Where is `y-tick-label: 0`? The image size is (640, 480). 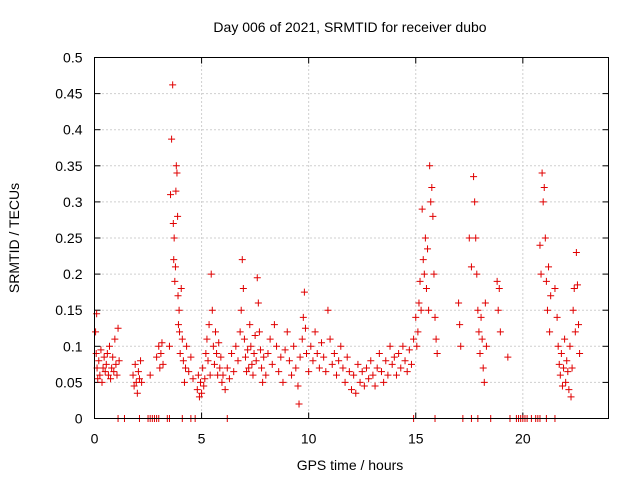 y-tick-label: 0 is located at coordinates (79, 419).